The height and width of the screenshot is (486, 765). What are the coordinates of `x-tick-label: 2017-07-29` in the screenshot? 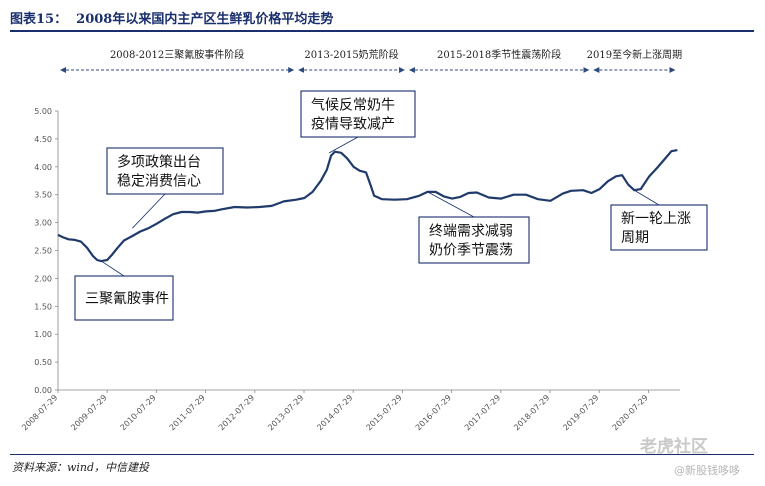 It's located at (482, 412).